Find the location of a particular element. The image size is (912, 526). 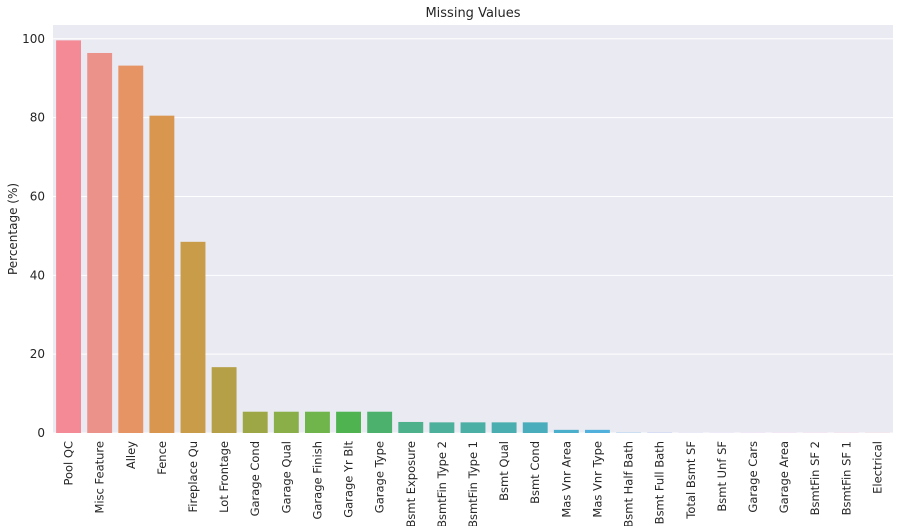

x-tick-label: BsmtFin Type 1 is located at coordinates (473, 483).